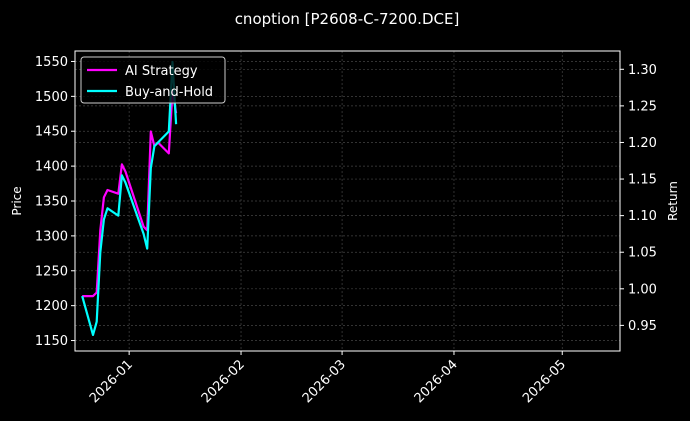  What do you see at coordinates (642, 70) in the screenshot?
I see `y-tick-right: 1.30` at bounding box center [642, 70].